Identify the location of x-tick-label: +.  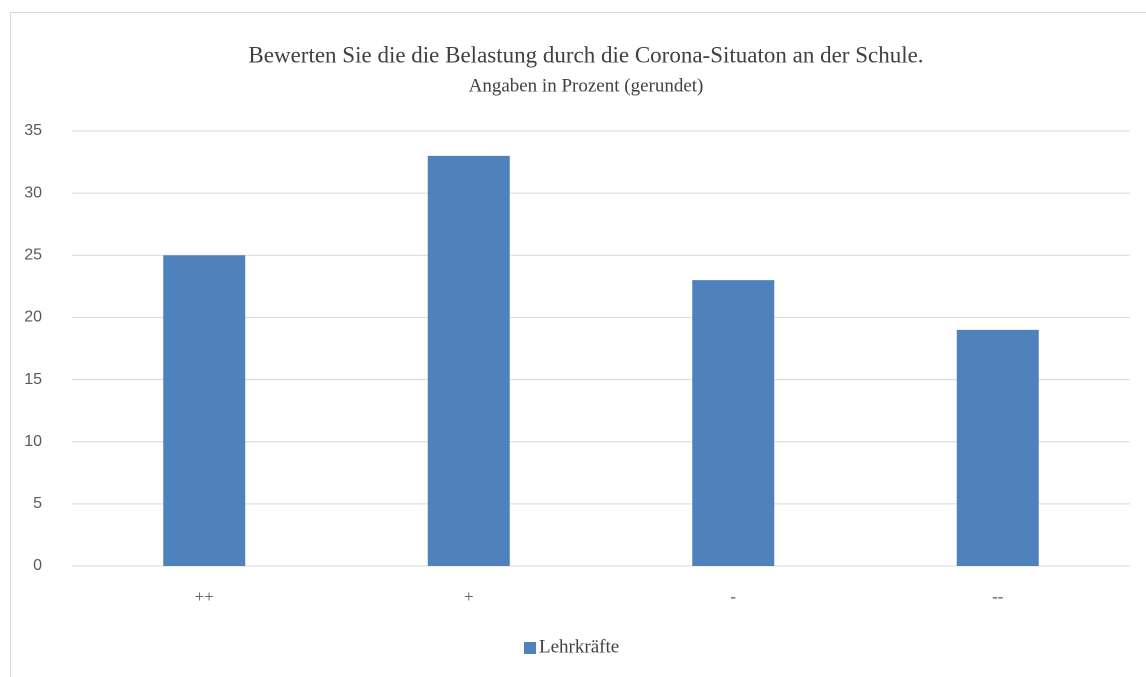
(469, 596).